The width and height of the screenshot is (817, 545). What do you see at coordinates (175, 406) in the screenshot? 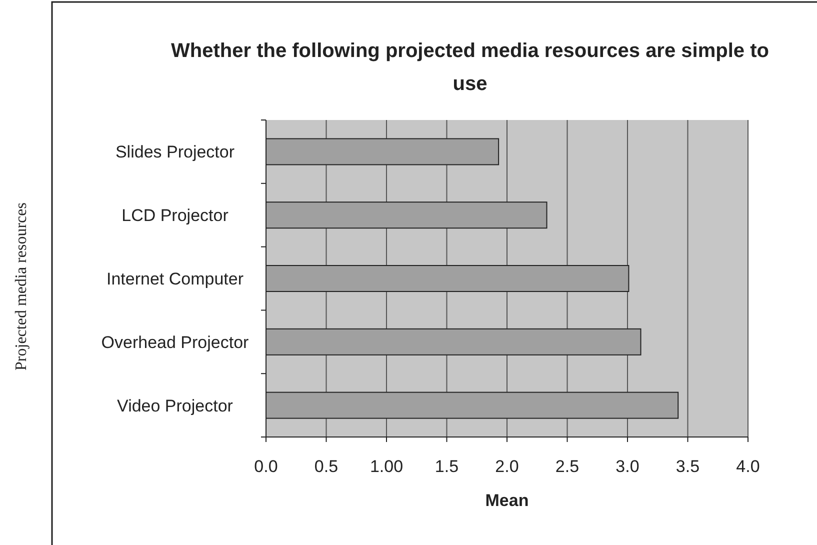
I see `y-tick-label: Video Projector` at bounding box center [175, 406].